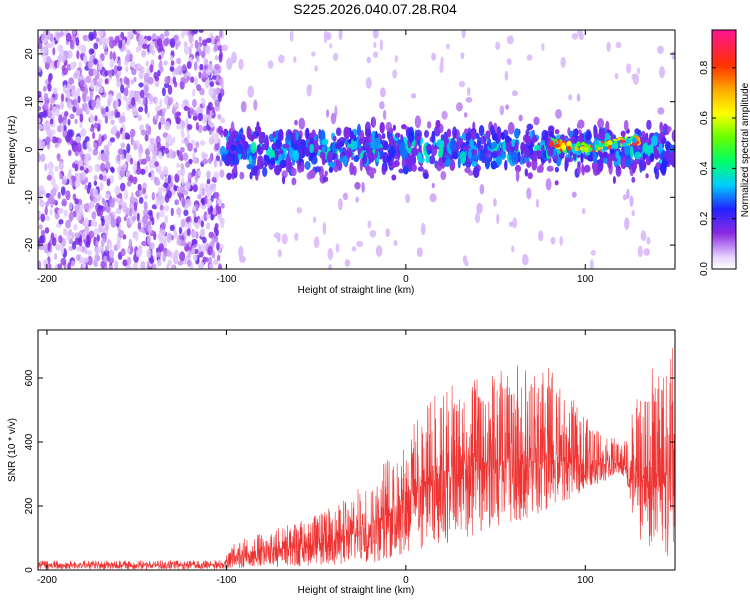  Describe the element at coordinates (226, 279) in the screenshot. I see `spectrogram-x-tick-label: -100` at that location.